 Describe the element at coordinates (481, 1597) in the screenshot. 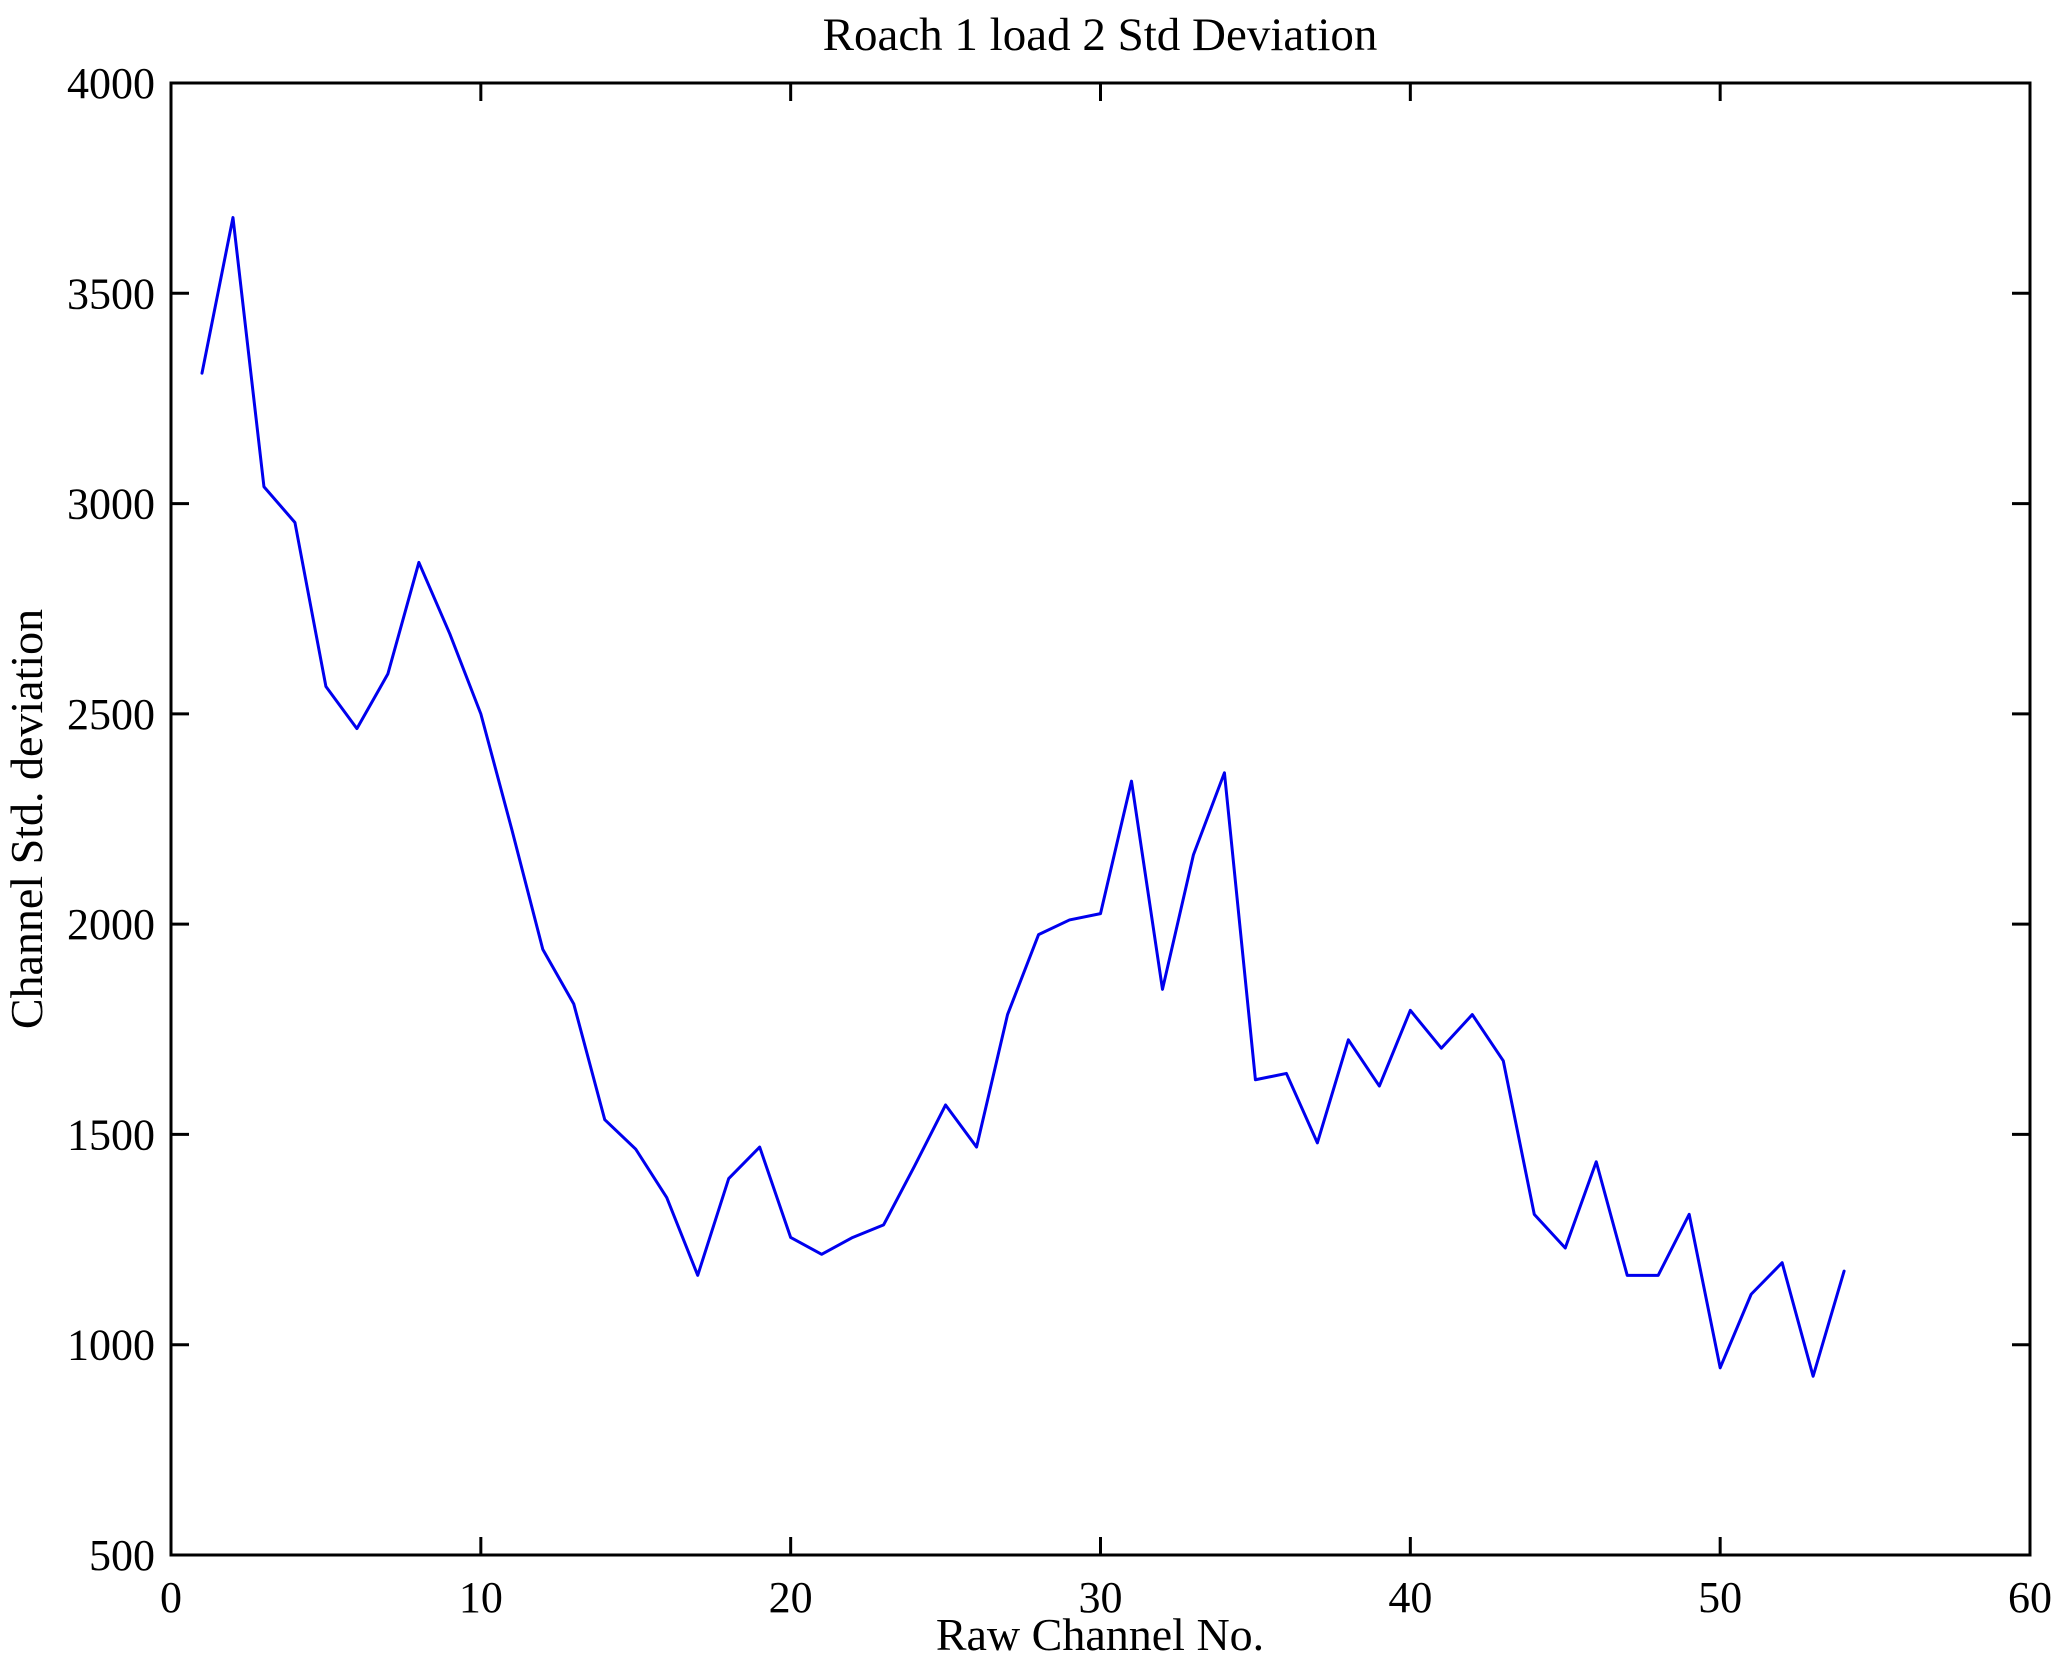

I see `x-tick-label: 10` at that location.